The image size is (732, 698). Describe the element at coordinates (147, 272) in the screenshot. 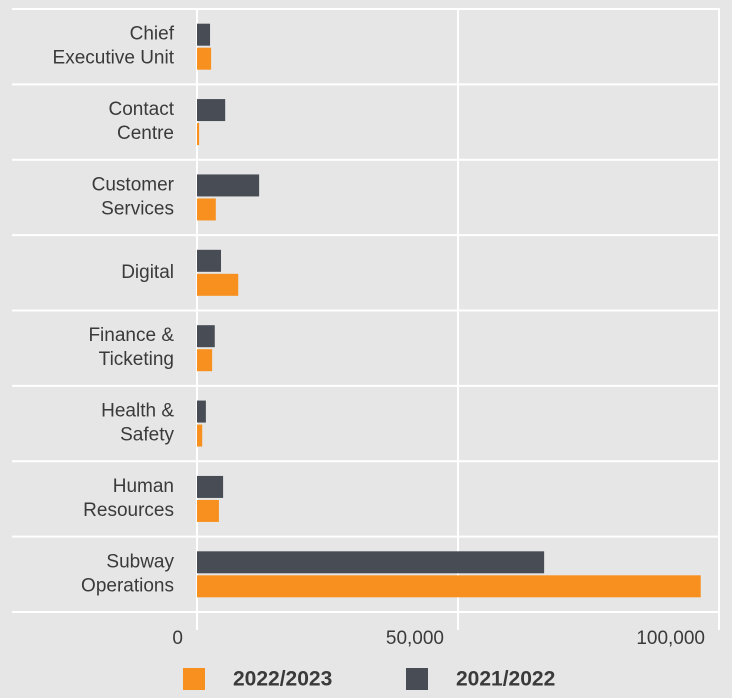

I see `category-label: Digital` at that location.